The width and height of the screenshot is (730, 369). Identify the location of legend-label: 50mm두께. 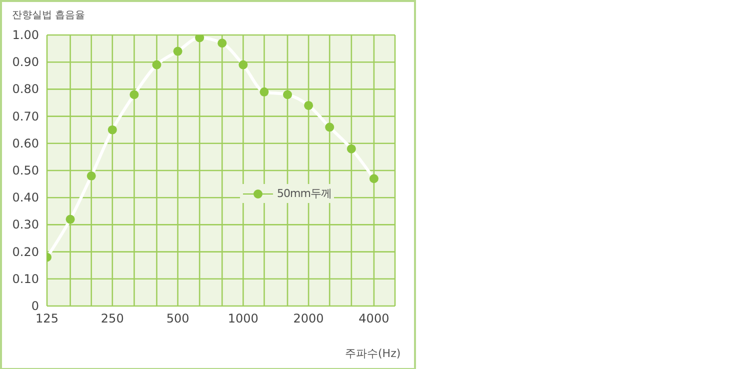
(304, 193).